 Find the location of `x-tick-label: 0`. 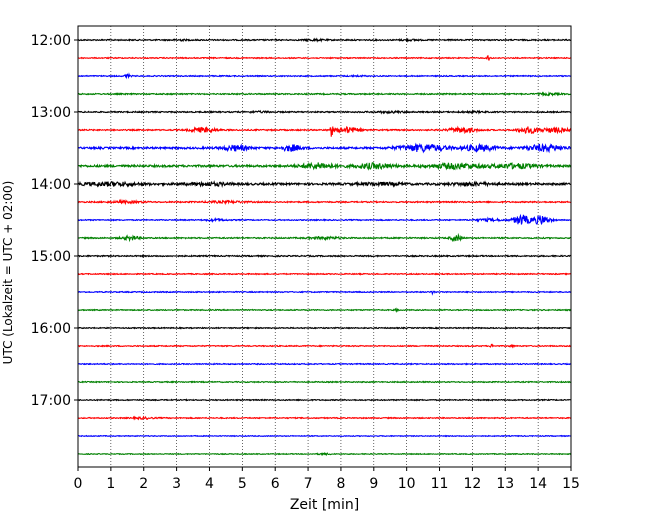

x-tick-label: 0 is located at coordinates (78, 484).